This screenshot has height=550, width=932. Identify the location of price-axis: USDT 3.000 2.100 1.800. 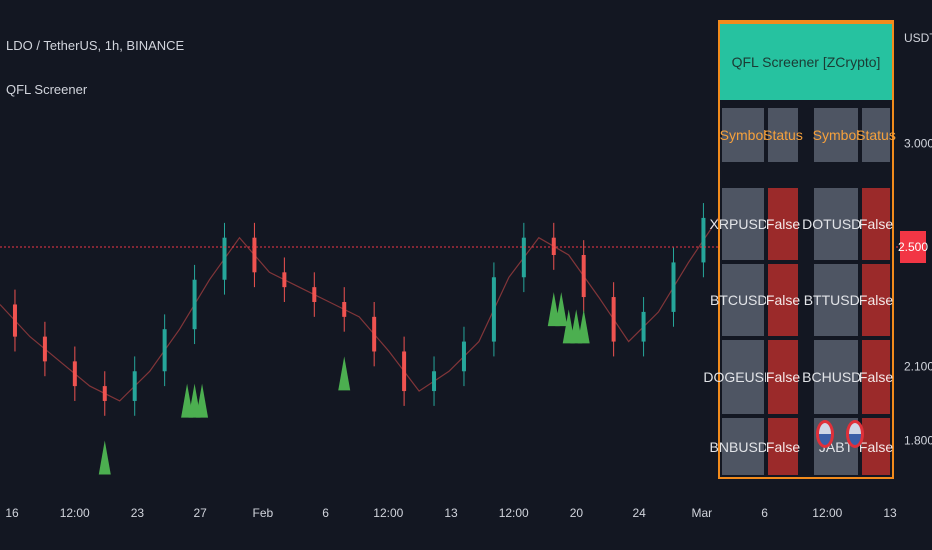
(918, 239).